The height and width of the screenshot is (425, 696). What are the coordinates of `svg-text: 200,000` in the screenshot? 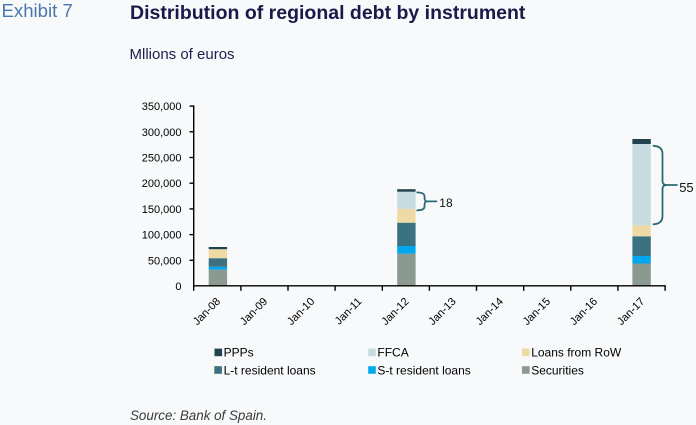 It's located at (162, 184).